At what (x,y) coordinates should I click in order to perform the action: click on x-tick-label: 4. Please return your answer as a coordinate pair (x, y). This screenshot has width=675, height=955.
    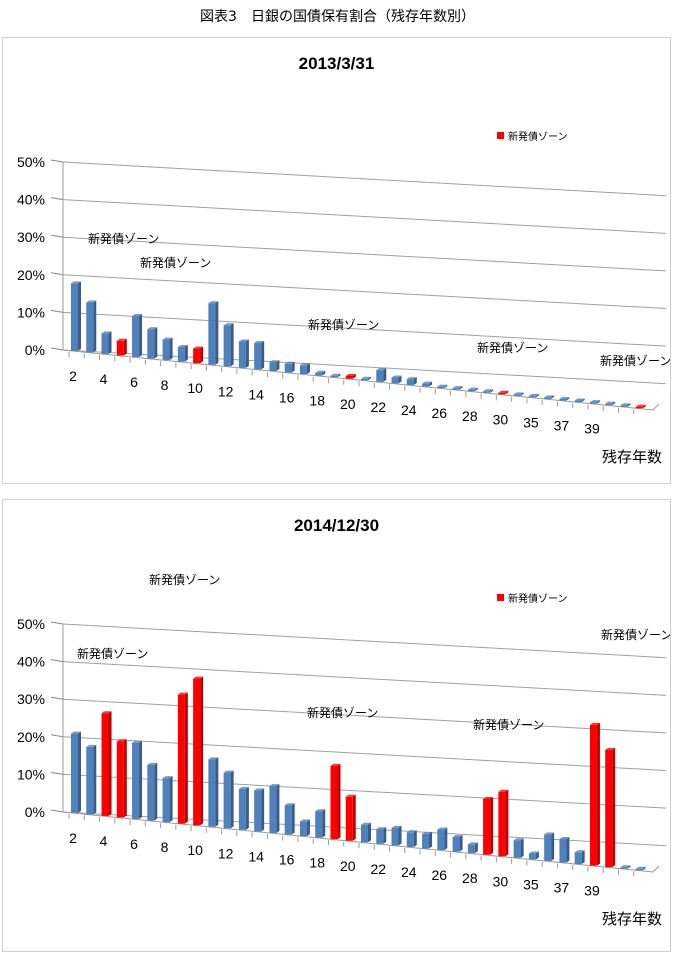
    Looking at the image, I should click on (104, 841).